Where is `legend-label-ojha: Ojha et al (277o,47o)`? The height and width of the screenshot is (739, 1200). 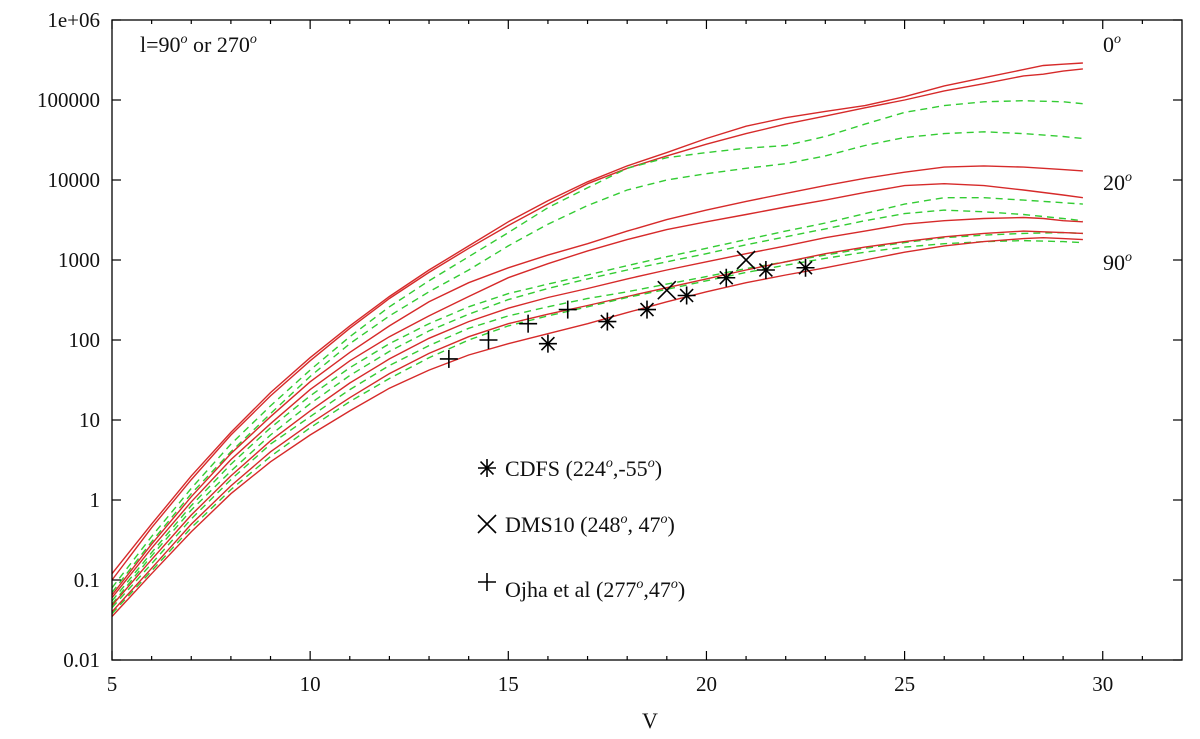
legend-label-ojha: Ojha et al (277o,47o) is located at coordinates (595, 589).